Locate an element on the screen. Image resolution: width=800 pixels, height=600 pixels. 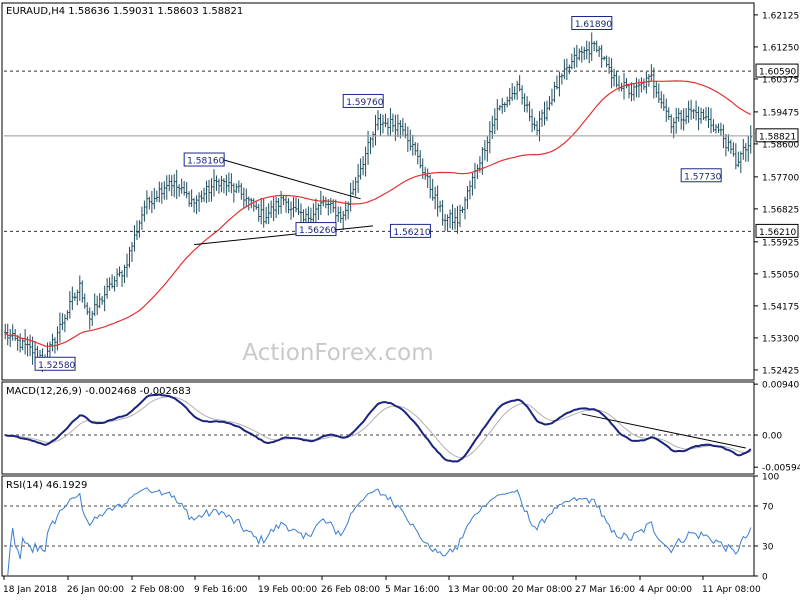
time-tick-label: 26 Feb 08:00 is located at coordinates (350, 590).